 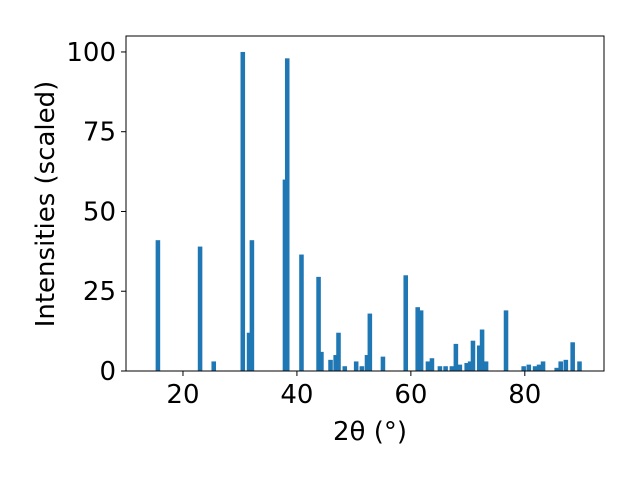 I want to click on y-tick-label: 100, so click(x=91, y=53).